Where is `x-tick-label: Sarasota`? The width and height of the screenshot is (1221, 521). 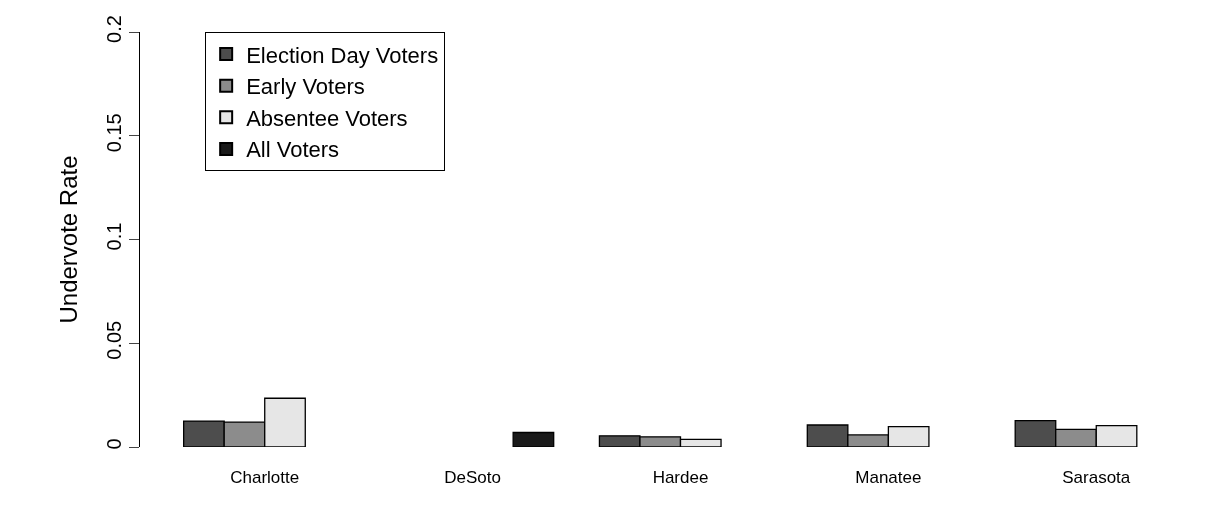
x-tick-label: Sarasota is located at coordinates (1096, 477).